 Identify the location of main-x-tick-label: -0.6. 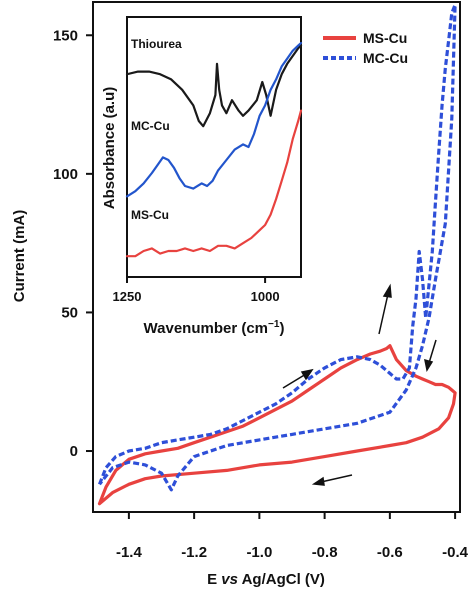
(390, 552).